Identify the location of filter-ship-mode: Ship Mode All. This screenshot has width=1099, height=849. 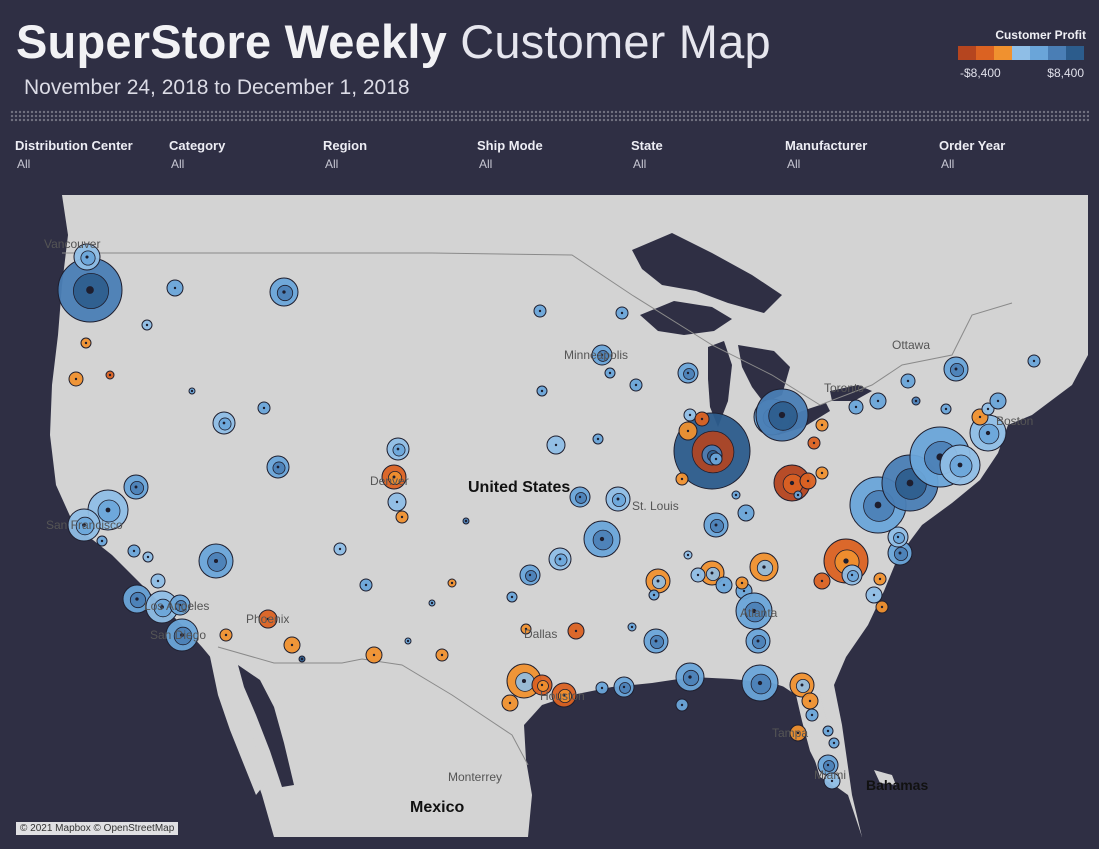
(552, 158).